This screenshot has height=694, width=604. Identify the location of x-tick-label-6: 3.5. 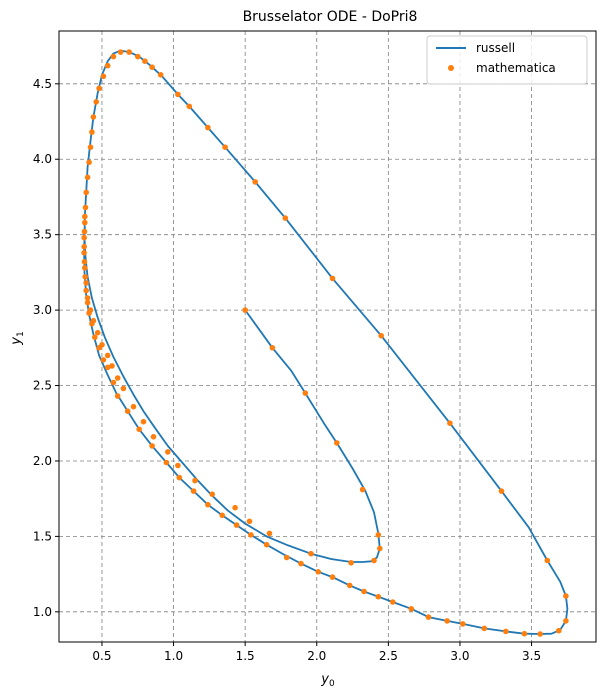
(531, 656).